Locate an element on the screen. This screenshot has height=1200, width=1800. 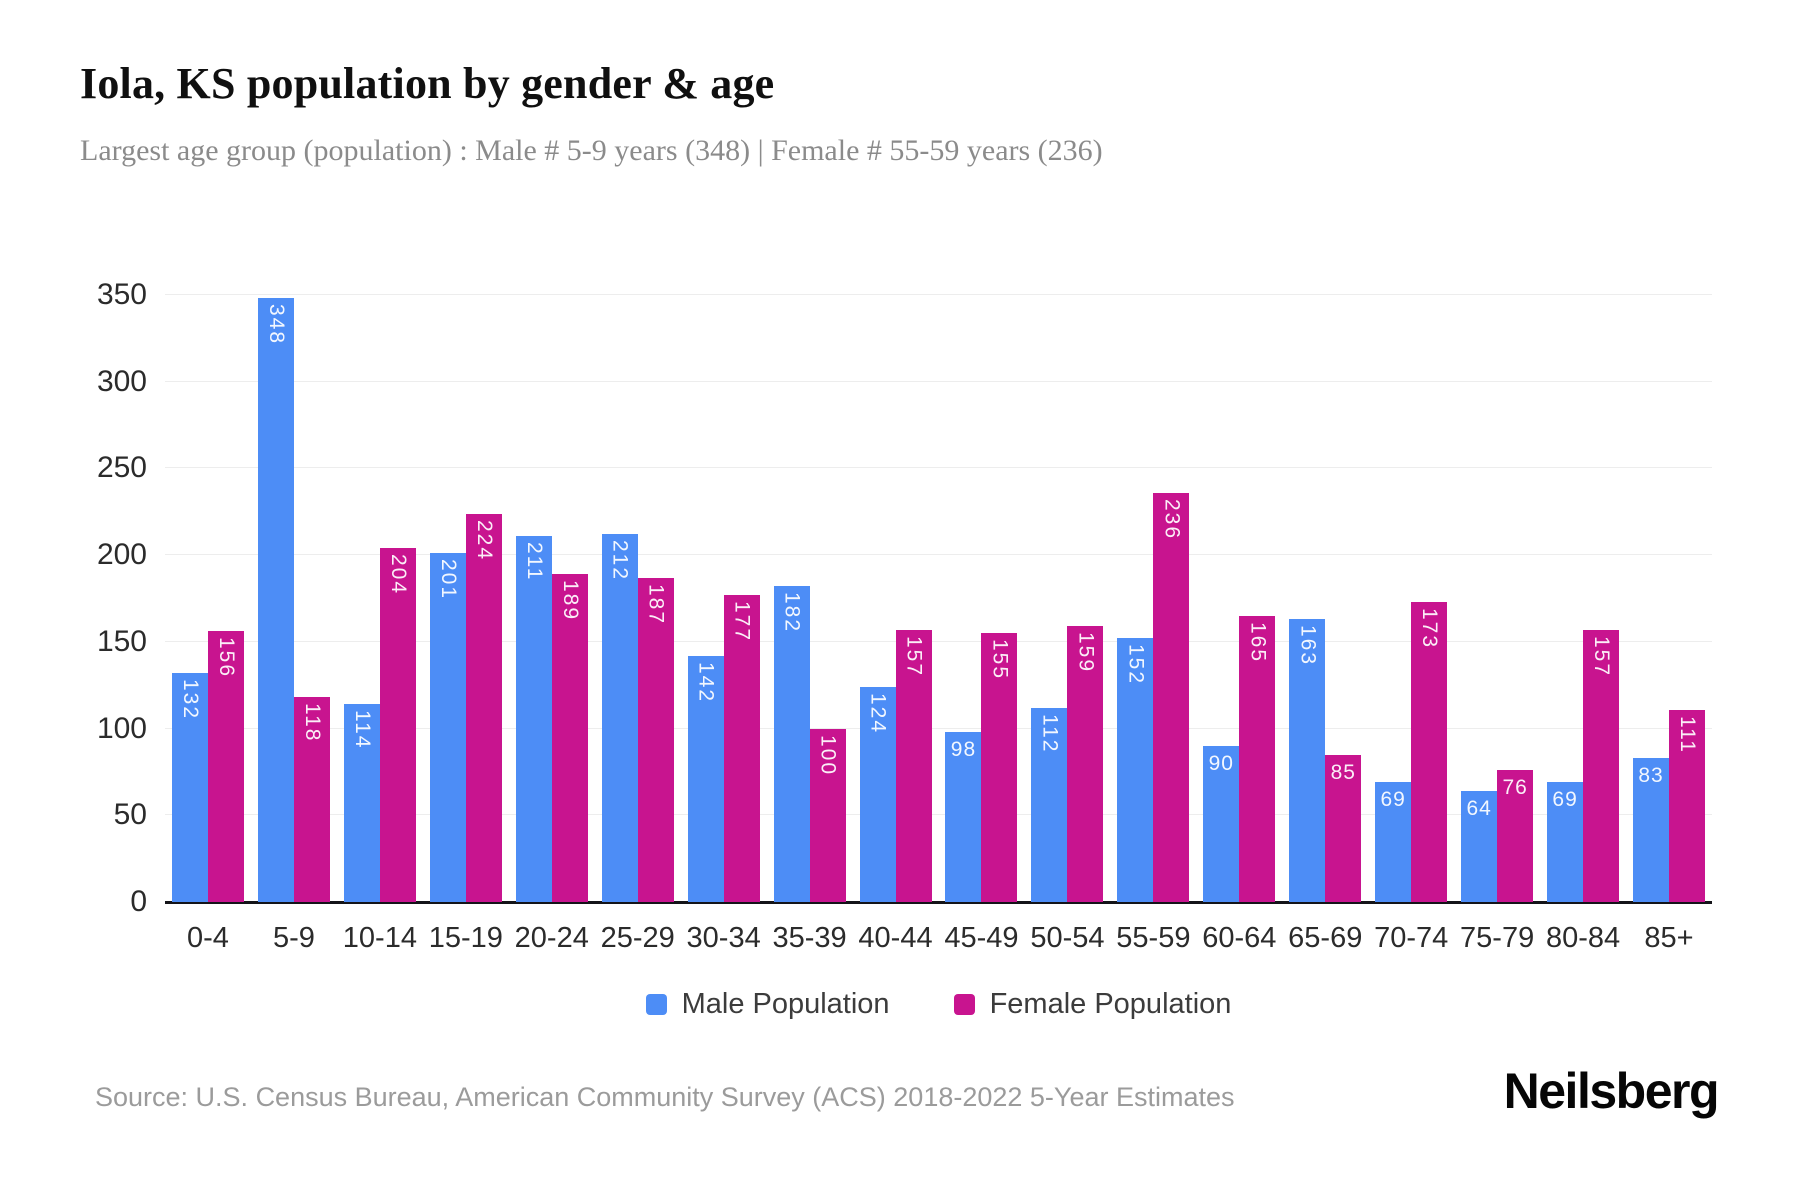
bar-group-0-4: 132 156 is located at coordinates (207, 598).